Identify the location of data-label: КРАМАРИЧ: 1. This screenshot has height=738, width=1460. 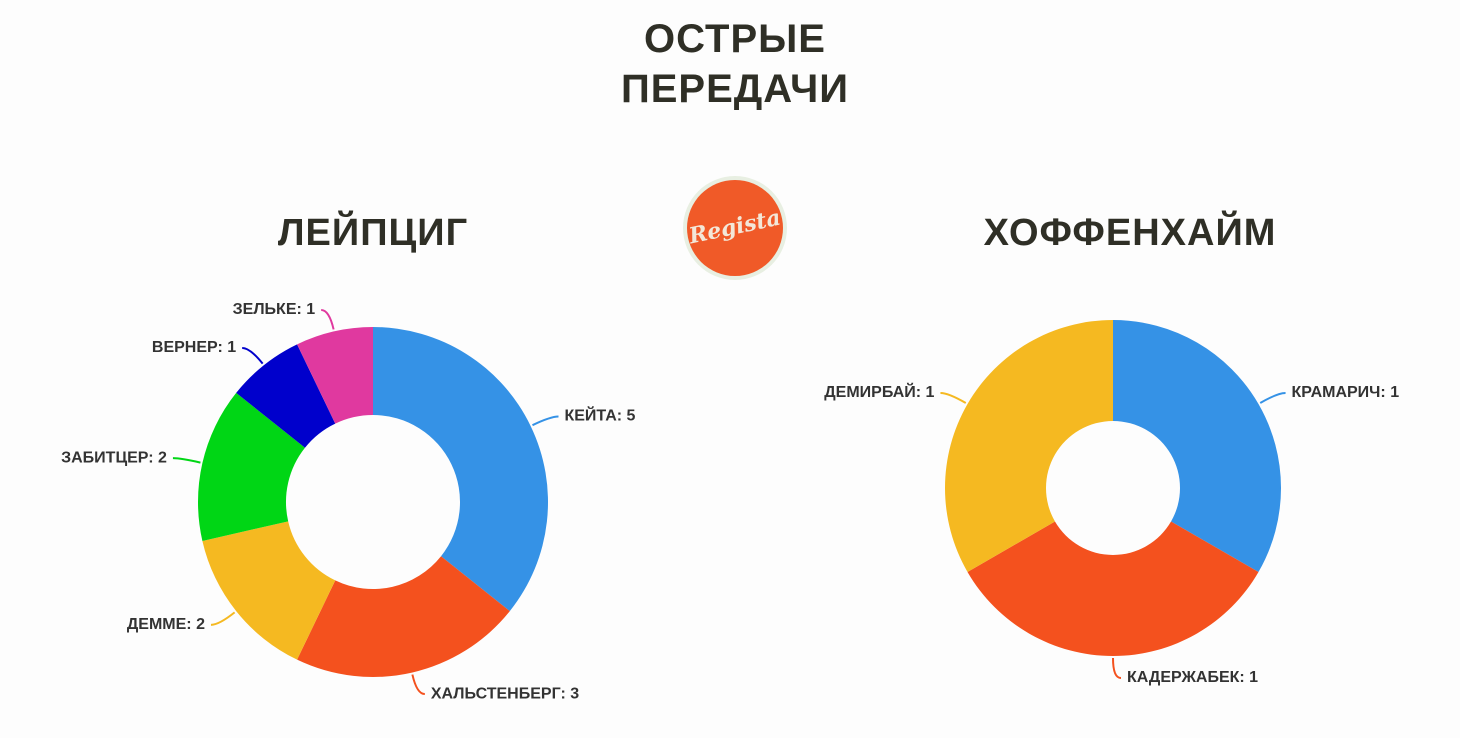
(1346, 392).